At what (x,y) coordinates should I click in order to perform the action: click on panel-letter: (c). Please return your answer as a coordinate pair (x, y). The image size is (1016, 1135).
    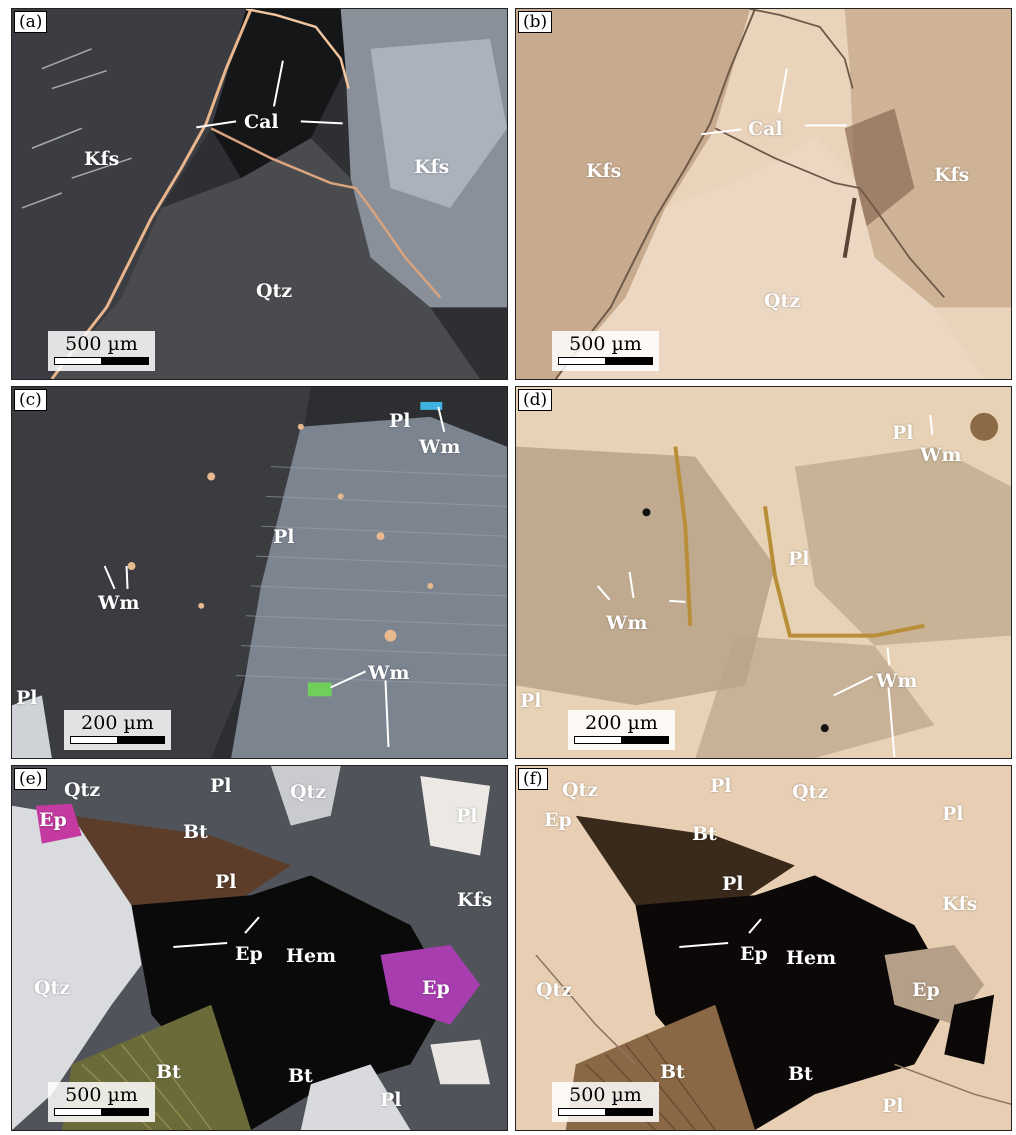
    Looking at the image, I should click on (30, 400).